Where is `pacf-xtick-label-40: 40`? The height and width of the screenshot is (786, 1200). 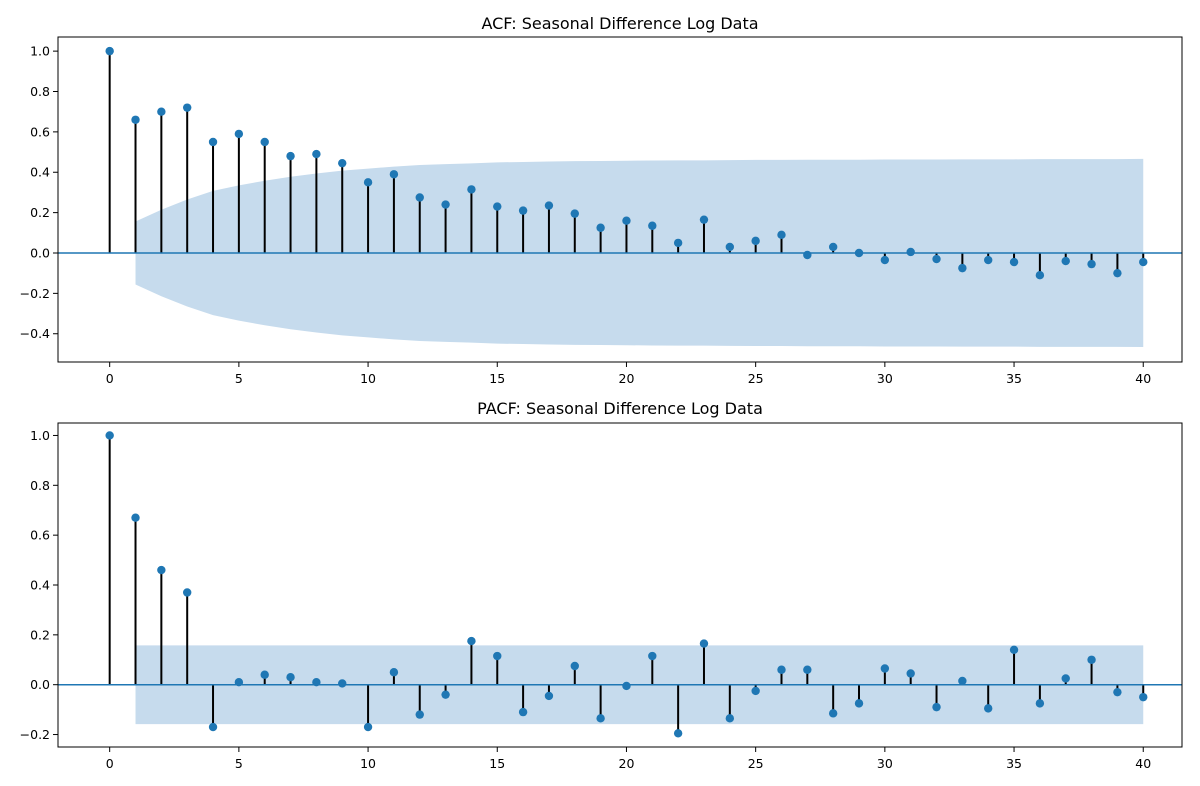
pacf-xtick-label-40: 40 is located at coordinates (1143, 763).